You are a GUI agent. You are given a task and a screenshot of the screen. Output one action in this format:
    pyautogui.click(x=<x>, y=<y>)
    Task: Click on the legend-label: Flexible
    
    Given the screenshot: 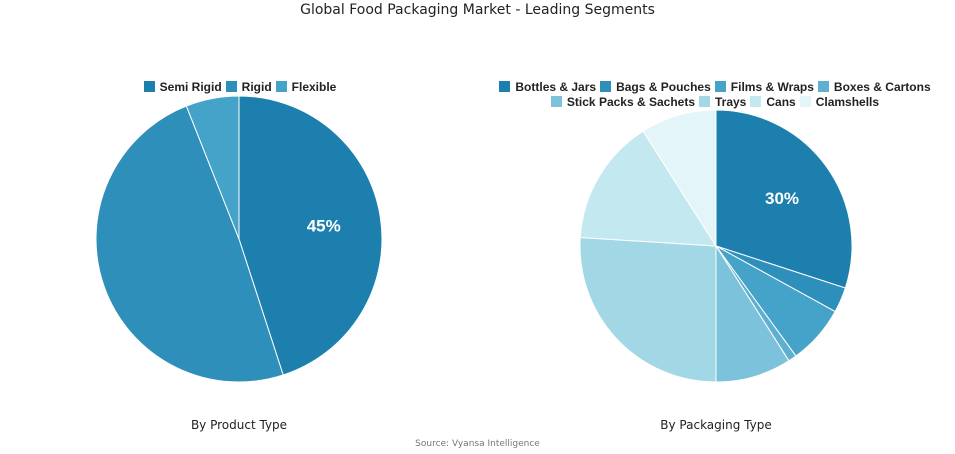 What is the action you would take?
    pyautogui.click(x=314, y=87)
    